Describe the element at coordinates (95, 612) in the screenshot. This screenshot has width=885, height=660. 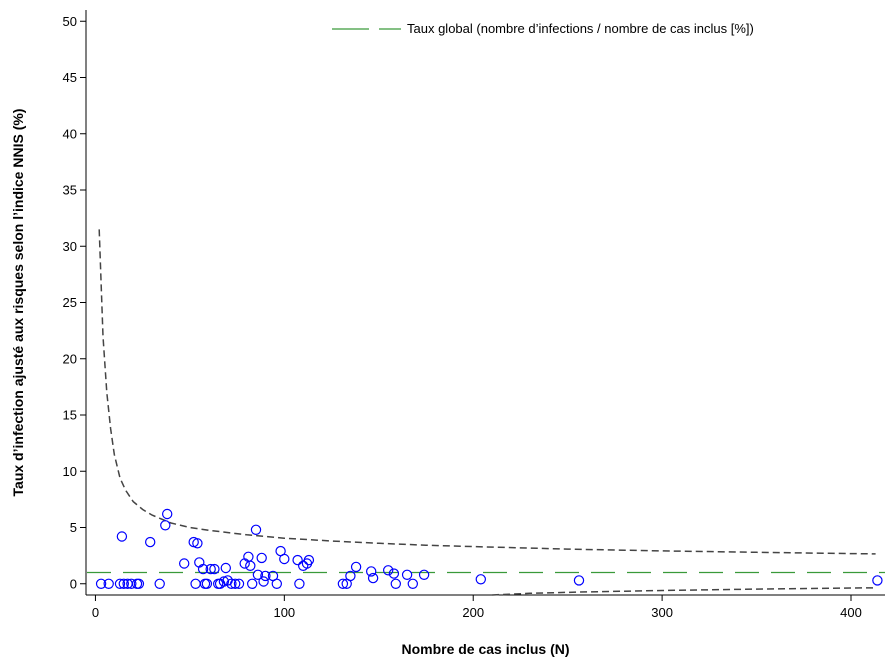
I see `x-tick-label: 0` at that location.